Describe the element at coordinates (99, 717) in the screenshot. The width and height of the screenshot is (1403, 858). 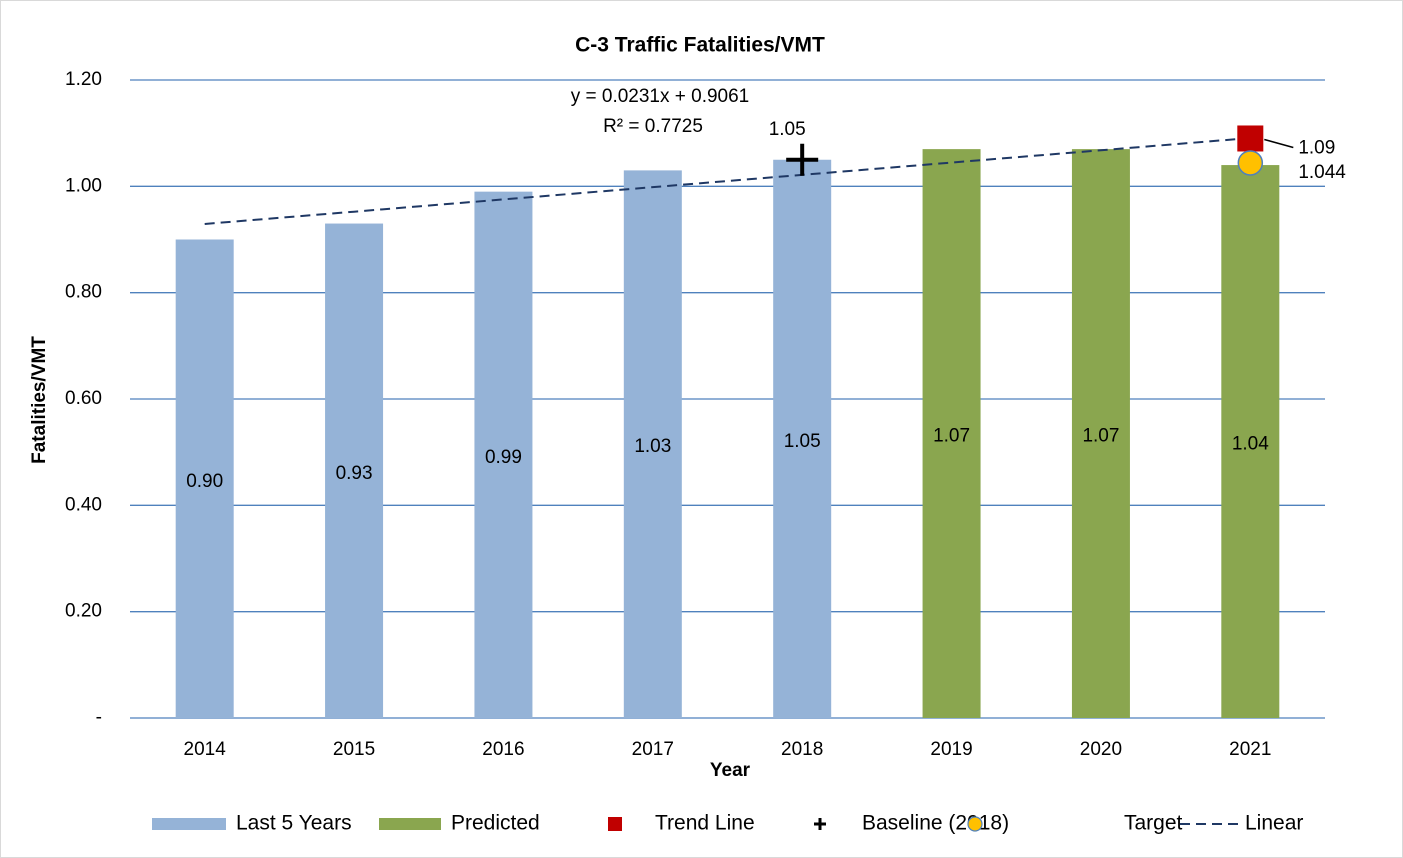
I see `y-tick-label: -` at that location.